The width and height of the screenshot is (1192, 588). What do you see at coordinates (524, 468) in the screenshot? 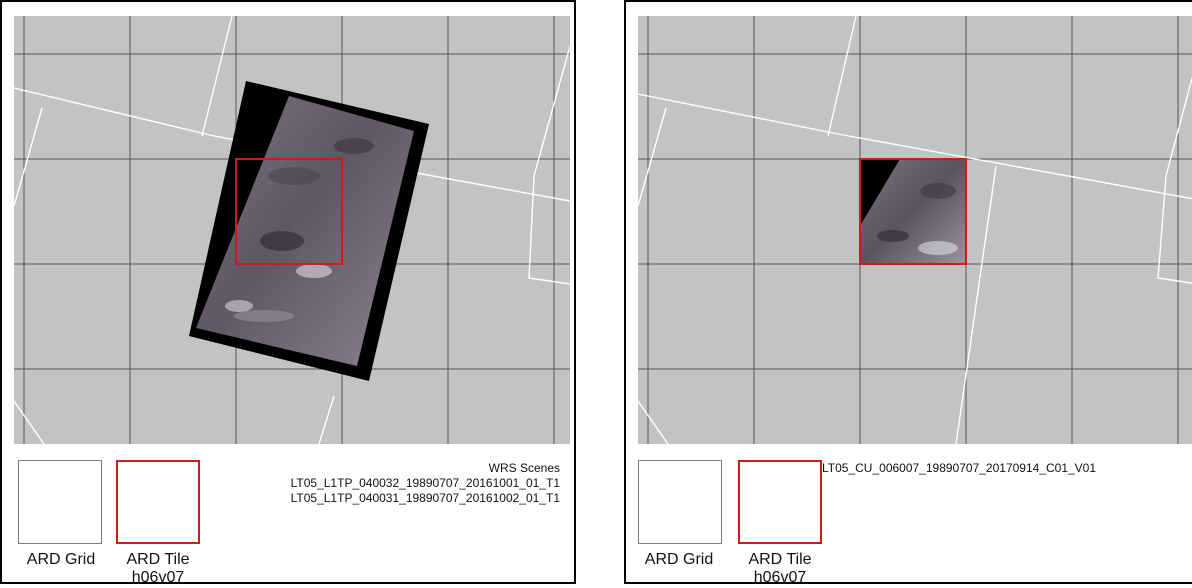
I see `wrs-scenes-title: WRS Scenes` at bounding box center [524, 468].